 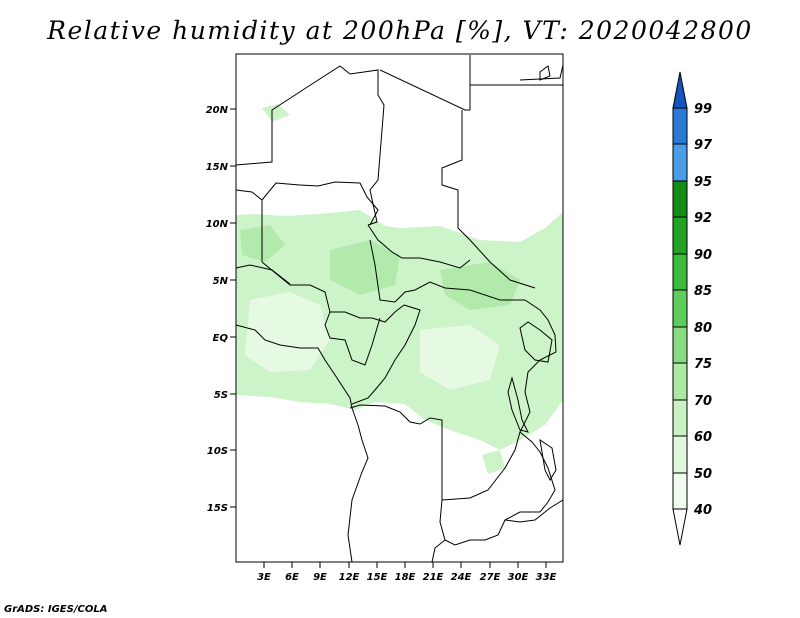 I want to click on colorbar-labels: 99 97 95 92 90 85 80 75 70 60 50 40, so click(x=703, y=310).